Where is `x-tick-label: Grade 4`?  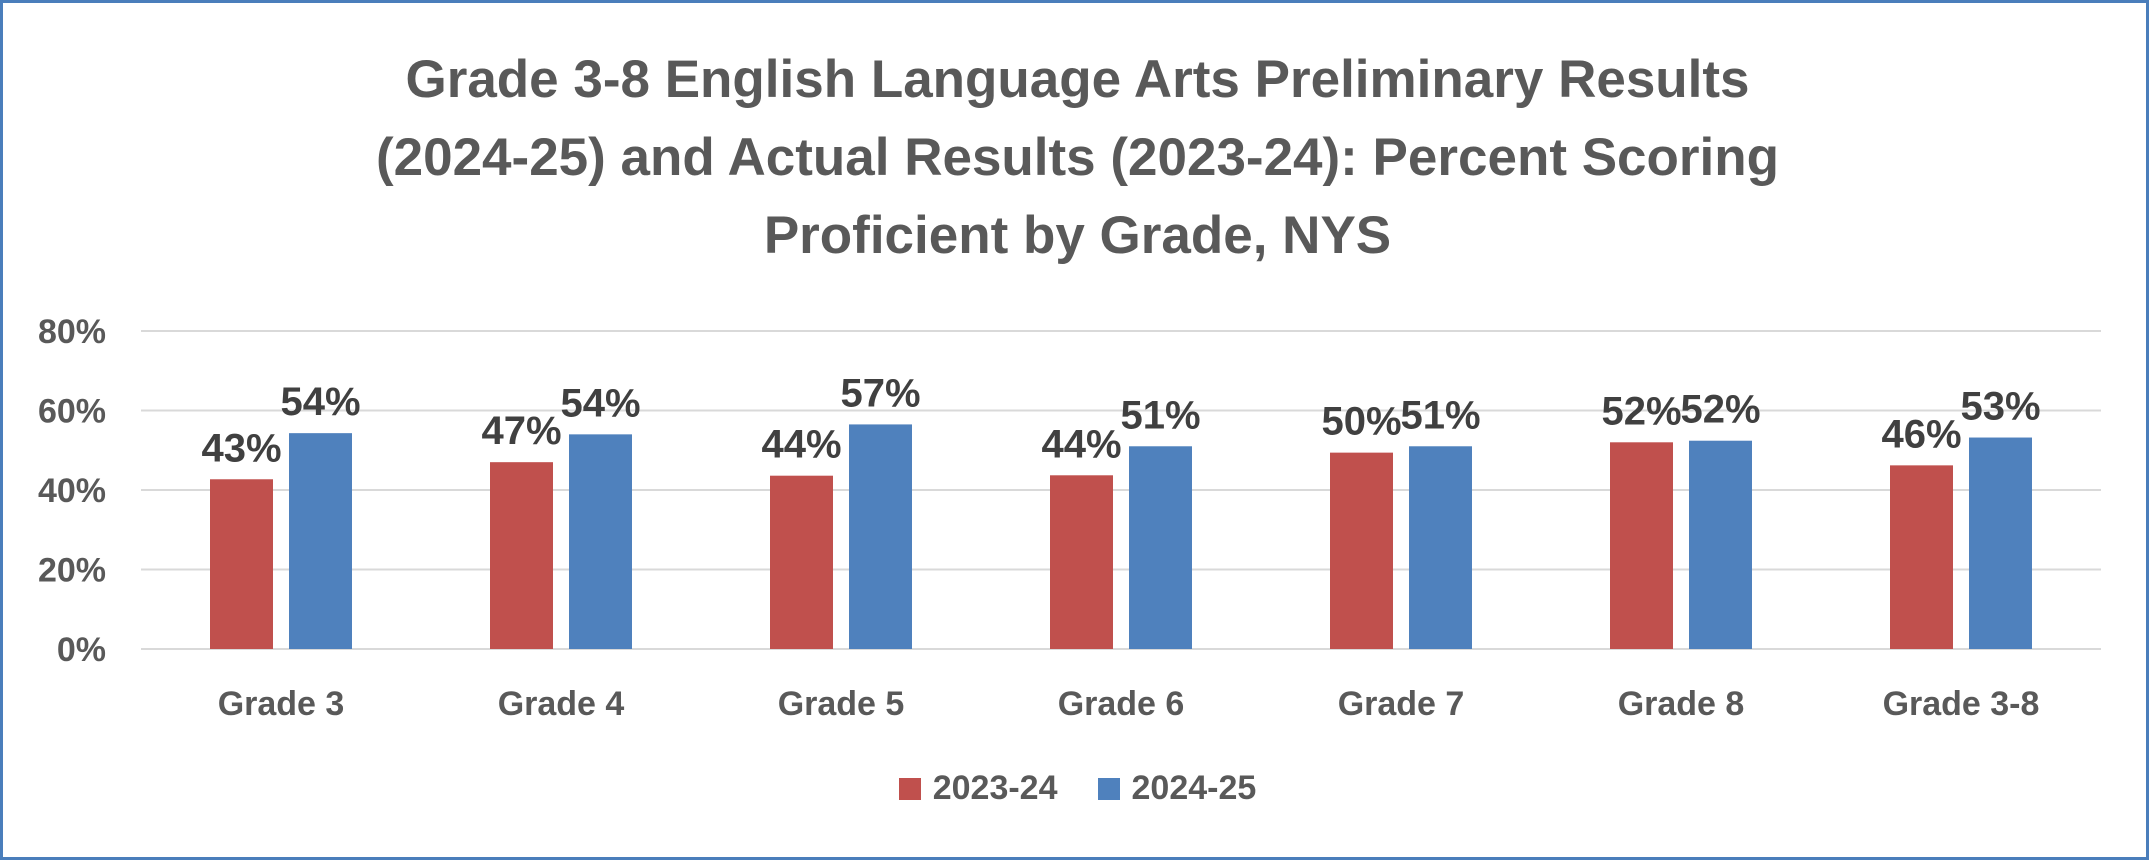 x-tick-label: Grade 4 is located at coordinates (561, 704).